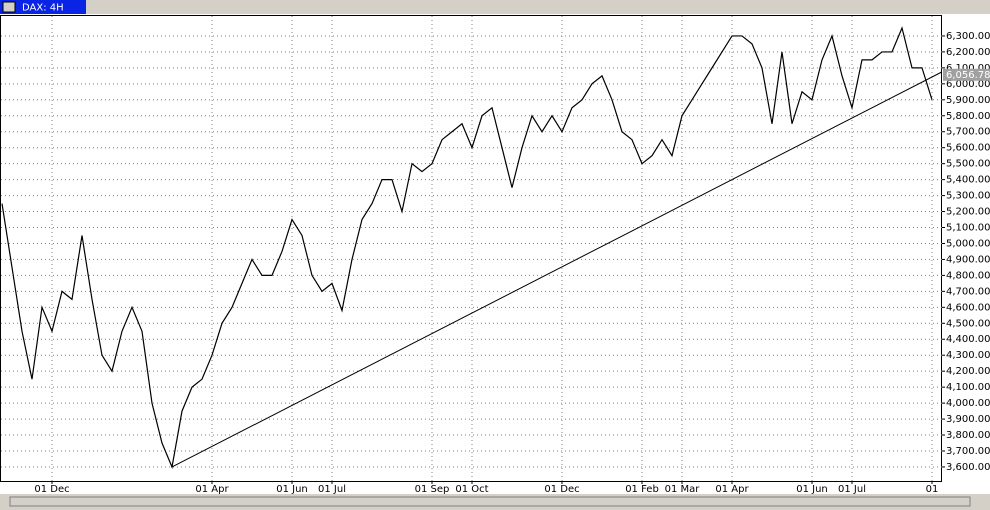 This screenshot has height=510, width=990. I want to click on y-tick-label: 5,400.00, so click(968, 180).